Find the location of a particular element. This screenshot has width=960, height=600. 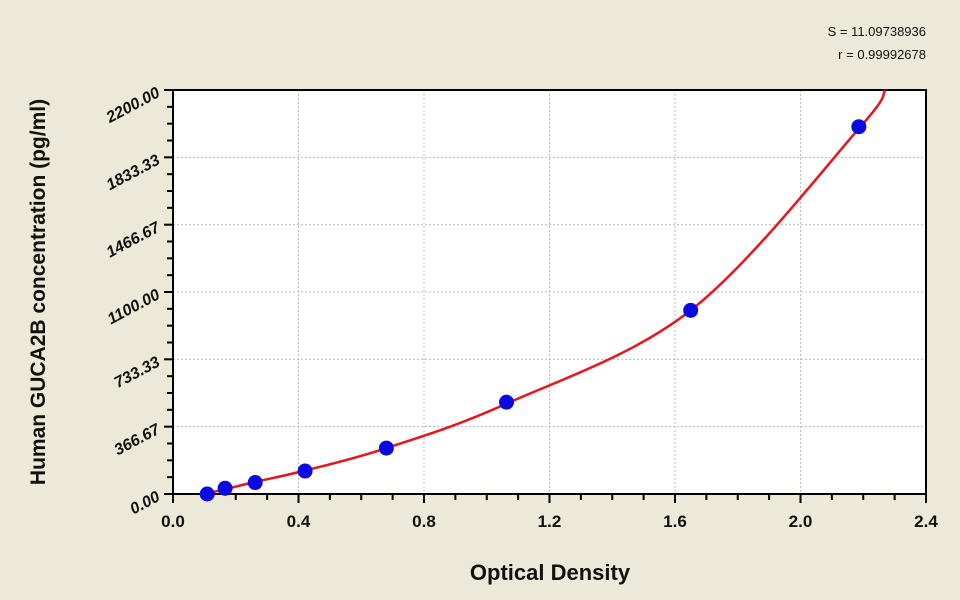

x-tick-label: 1.2 is located at coordinates (550, 521).